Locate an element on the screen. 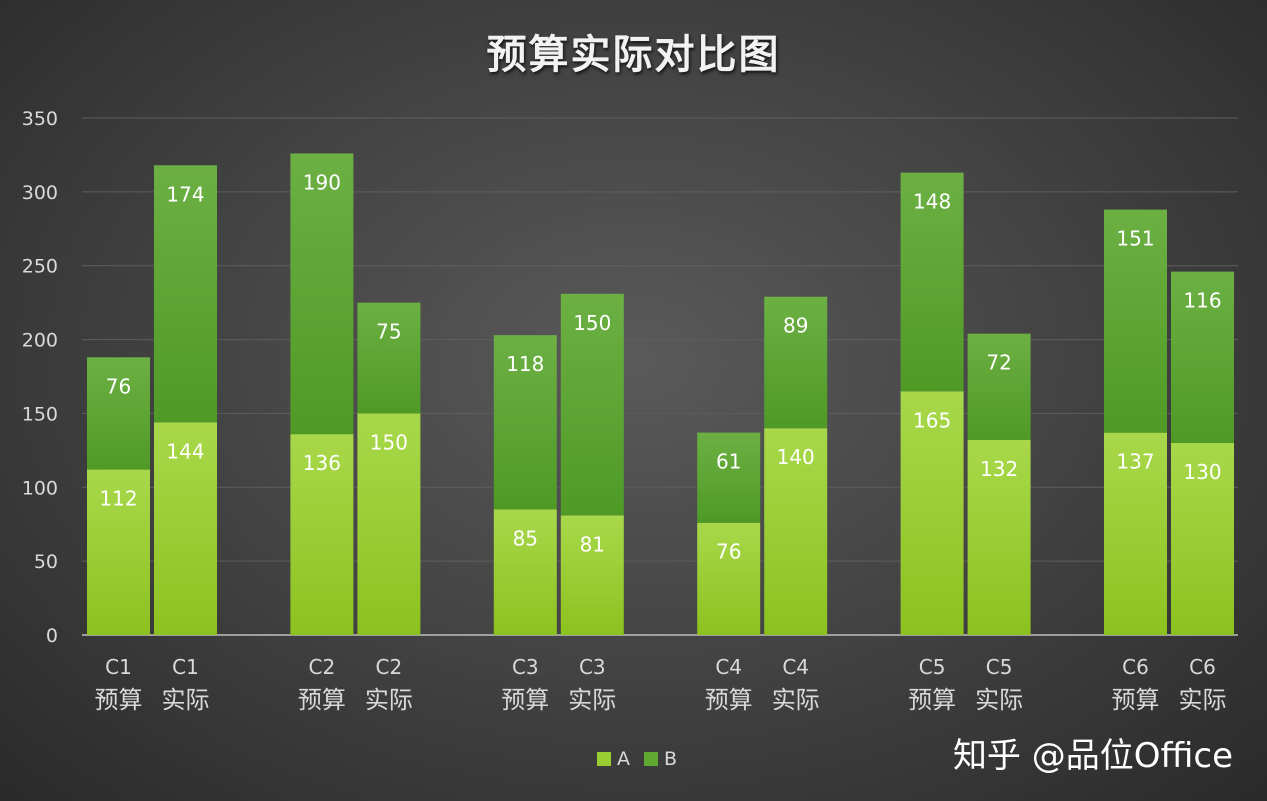 Image resolution: width=1267 pixels, height=801 pixels. data-label: 174 is located at coordinates (185, 194).